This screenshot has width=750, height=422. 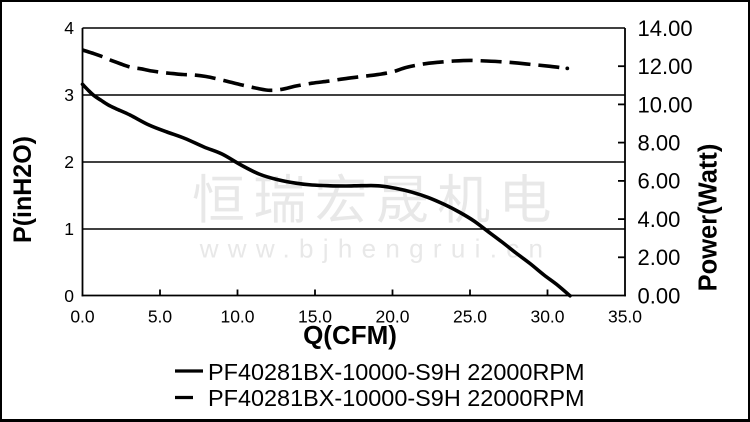 What do you see at coordinates (665, 104) in the screenshot?
I see `svg-text: 10.00` at bounding box center [665, 104].